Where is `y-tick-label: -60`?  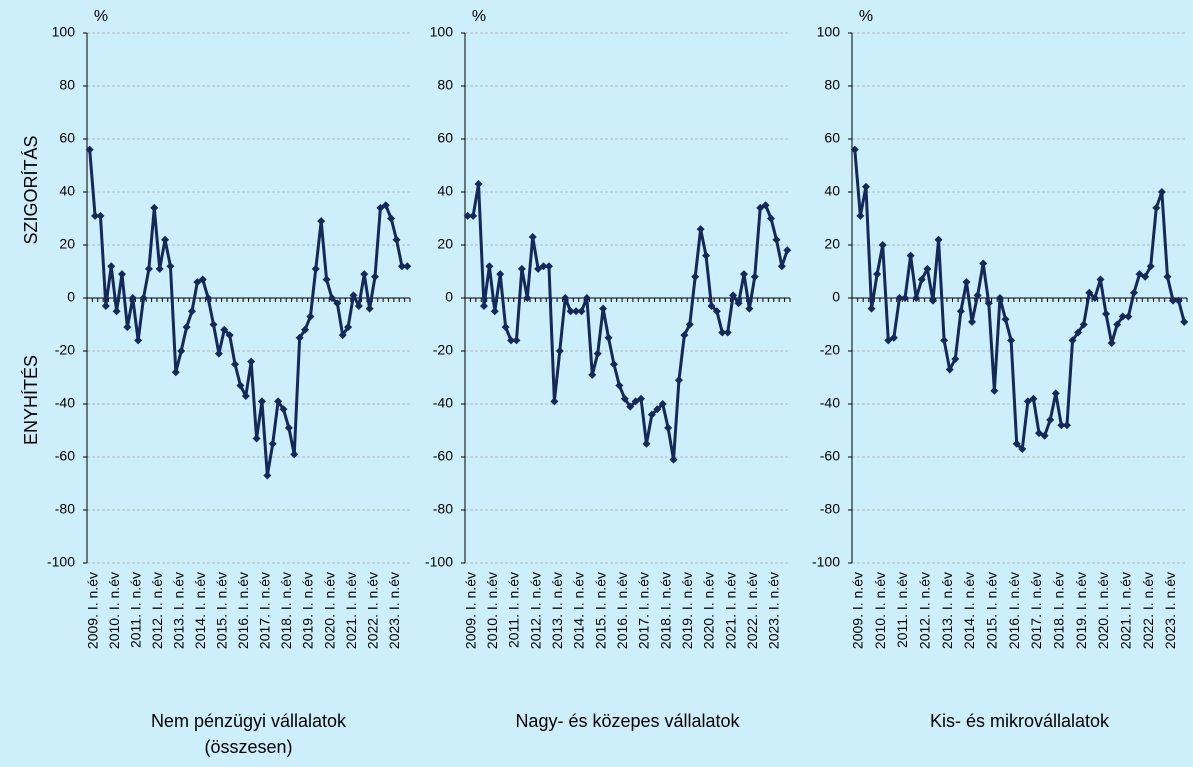
y-tick-label: -60 is located at coordinates (443, 456).